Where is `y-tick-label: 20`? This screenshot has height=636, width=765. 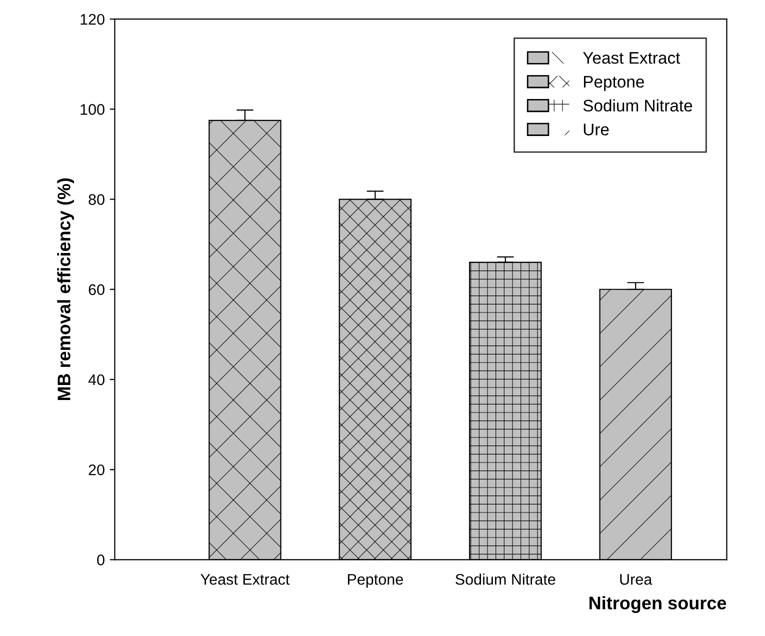
y-tick-label: 20 is located at coordinates (96, 470).